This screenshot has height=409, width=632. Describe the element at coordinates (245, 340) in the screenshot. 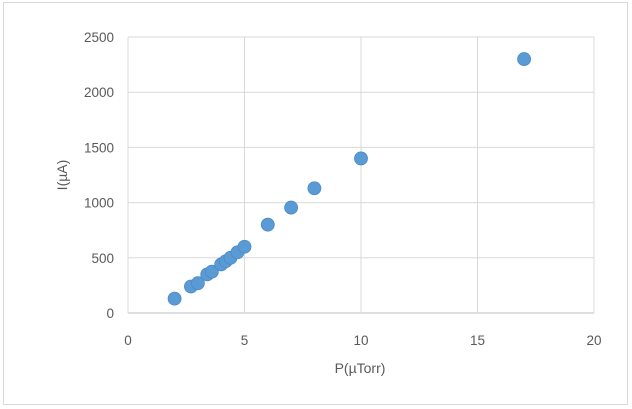

I see `x-tick-label: 5` at that location.